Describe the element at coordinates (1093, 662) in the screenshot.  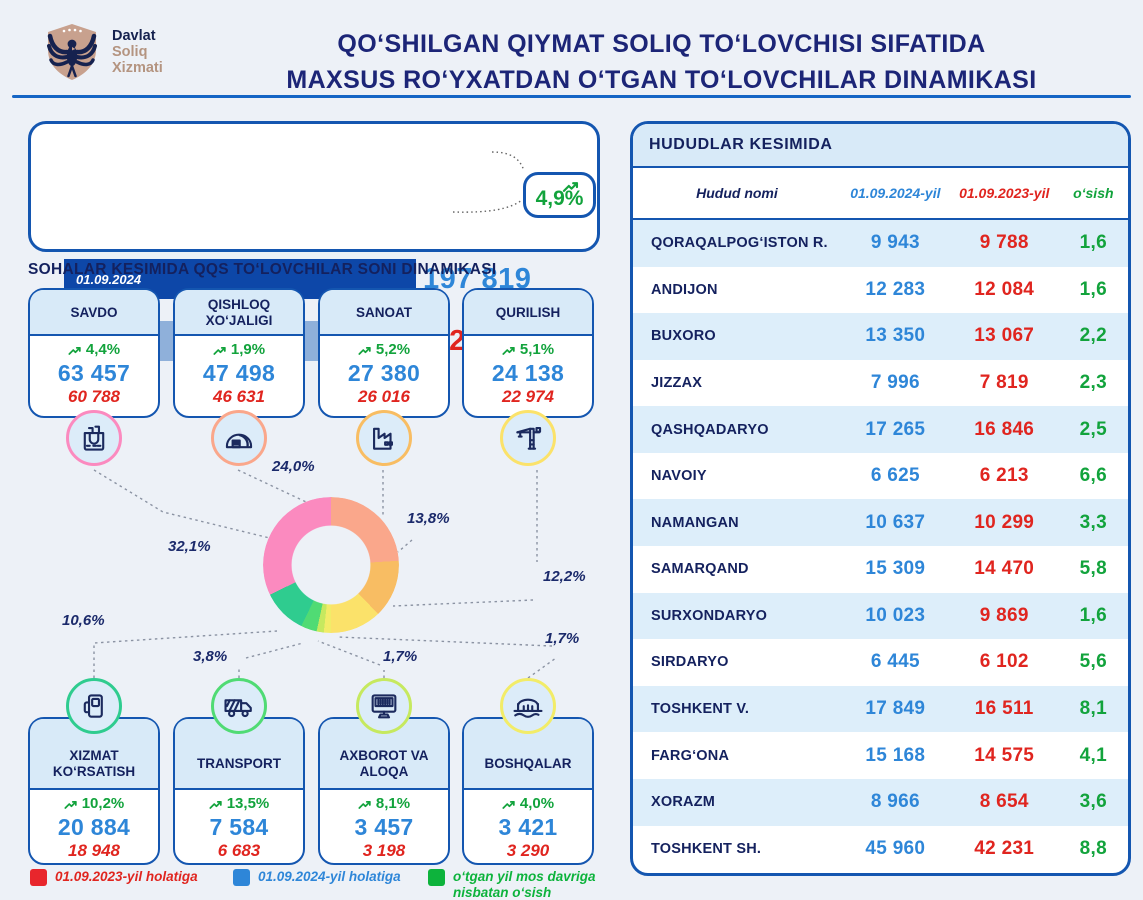
I see `region-growth: 5,6` at that location.